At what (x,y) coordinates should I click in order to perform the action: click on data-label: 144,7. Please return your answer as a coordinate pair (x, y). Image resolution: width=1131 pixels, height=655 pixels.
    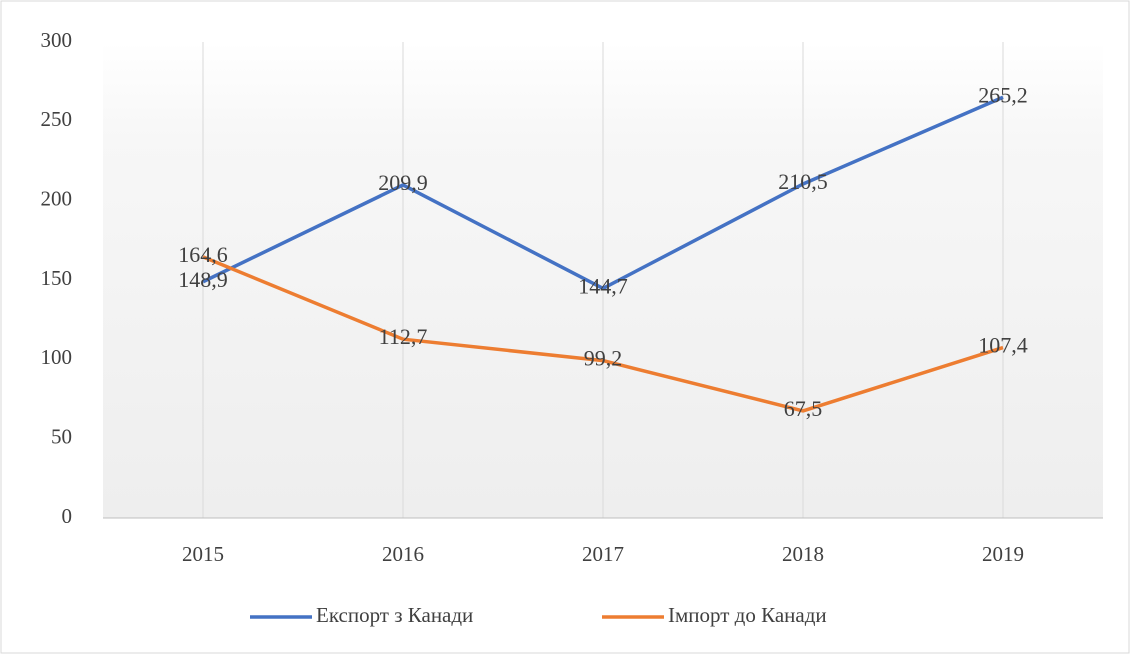
    Looking at the image, I should click on (603, 285).